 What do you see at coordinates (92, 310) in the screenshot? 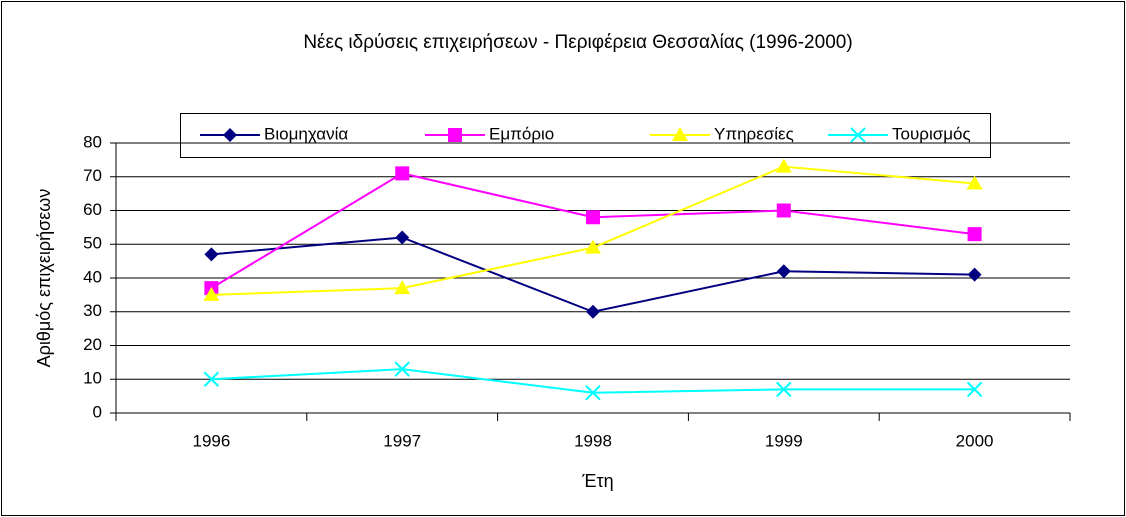
I see `y-tick-label: 30` at bounding box center [92, 310].